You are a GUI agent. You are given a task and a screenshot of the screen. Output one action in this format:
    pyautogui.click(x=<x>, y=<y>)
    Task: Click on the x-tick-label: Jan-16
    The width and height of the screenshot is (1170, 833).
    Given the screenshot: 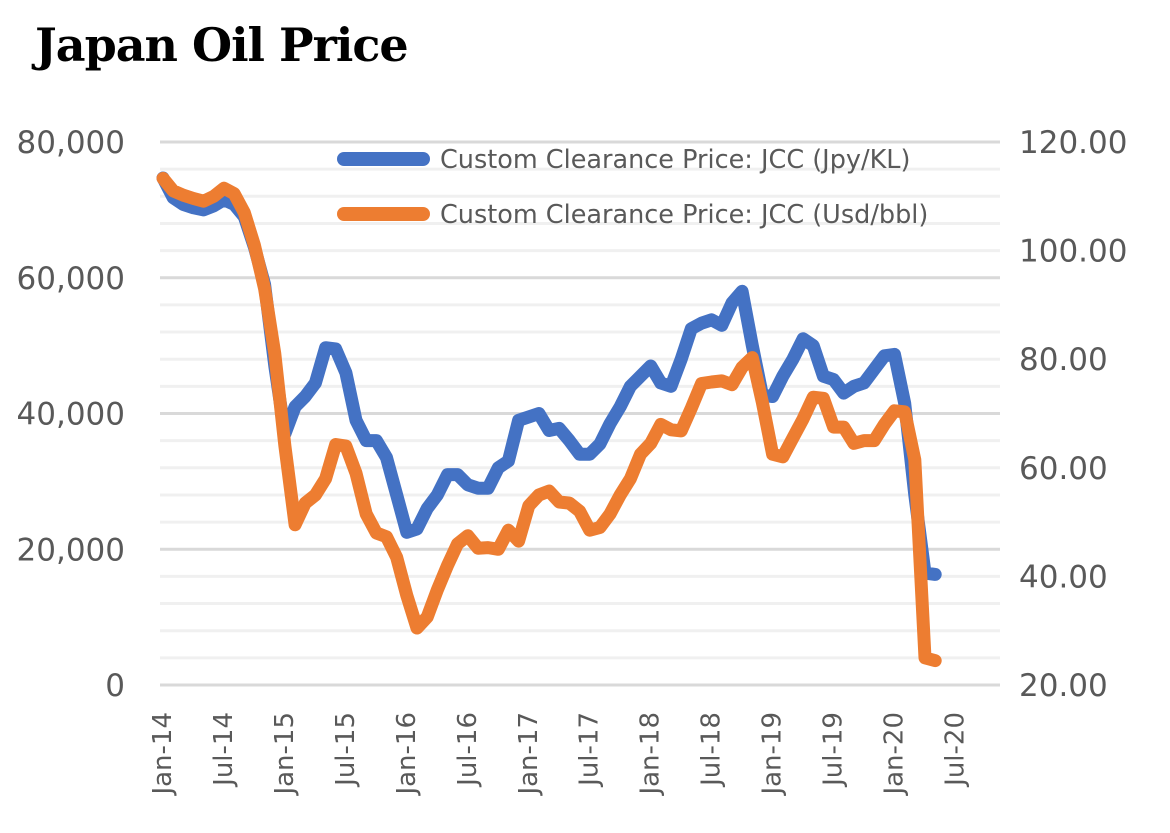 What is the action you would take?
    pyautogui.click(x=407, y=754)
    